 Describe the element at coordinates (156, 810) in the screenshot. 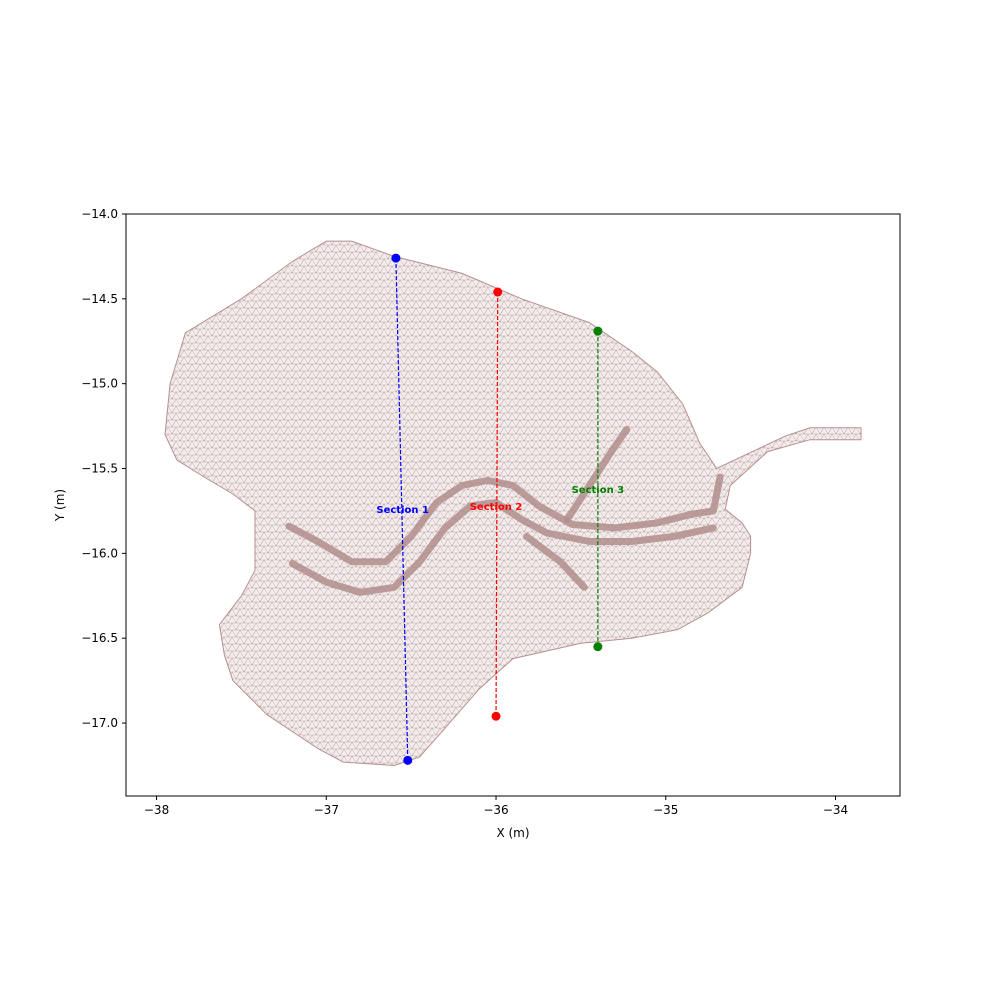

I see `x-tick-label: −38` at that location.